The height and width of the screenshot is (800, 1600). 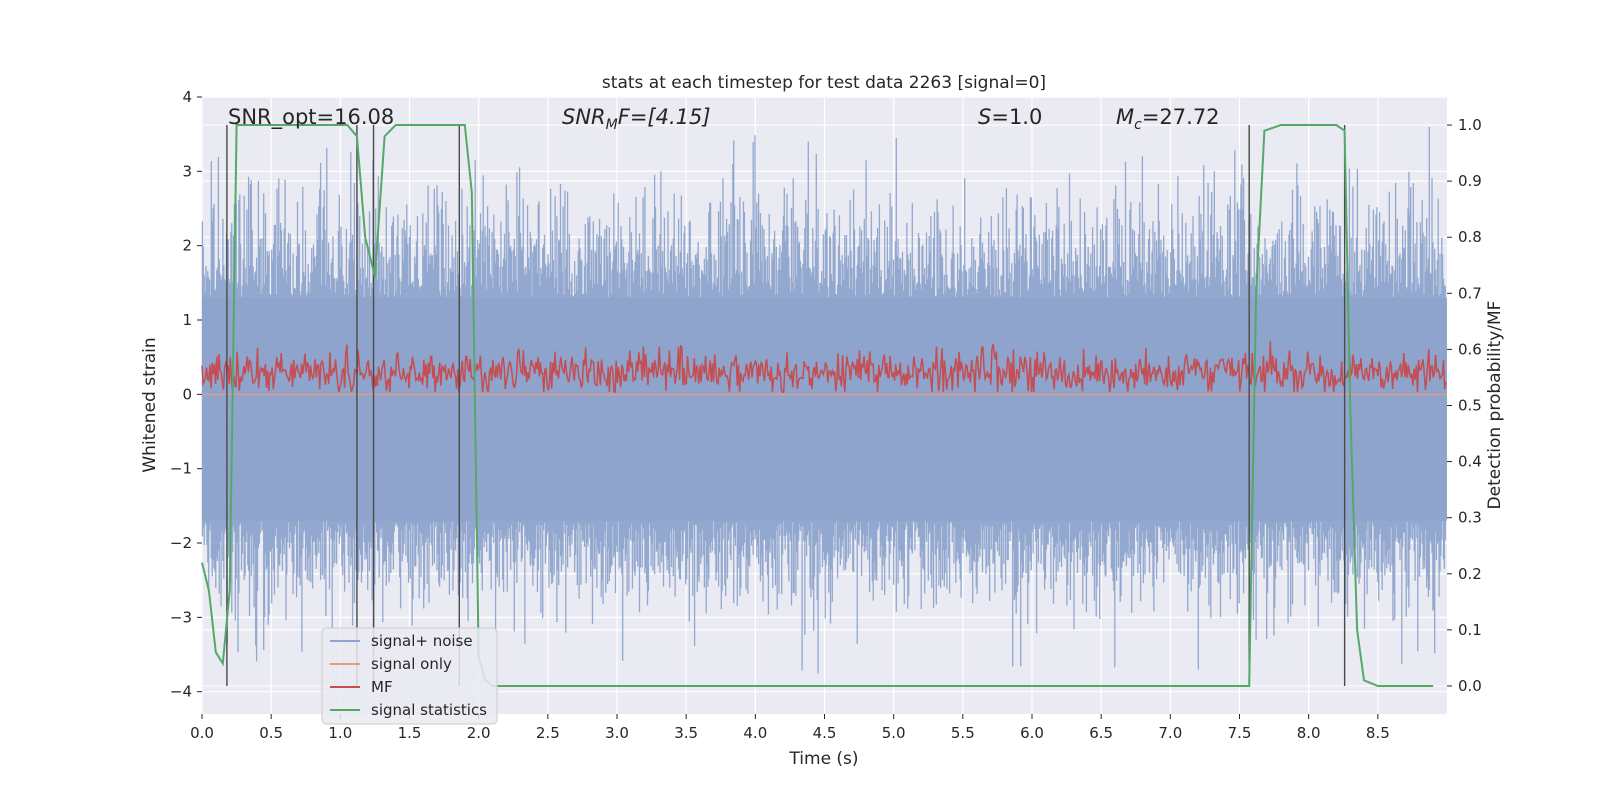 I want to click on mf-line, so click(x=824, y=367).